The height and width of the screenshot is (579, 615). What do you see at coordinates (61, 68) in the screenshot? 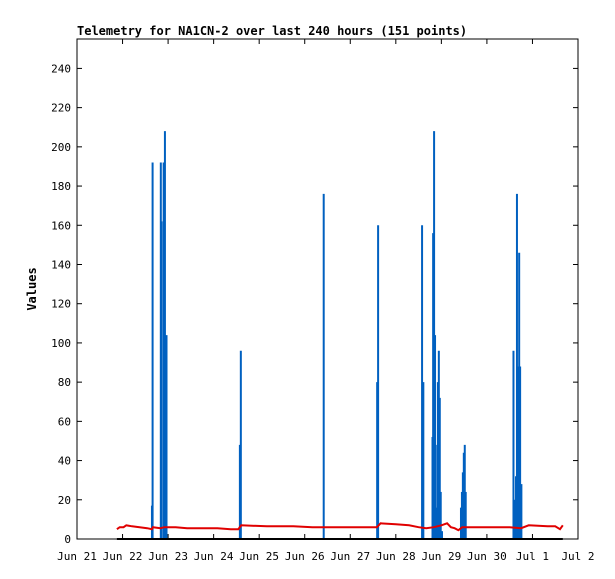
I see `y-tick-label: 240` at bounding box center [61, 68].